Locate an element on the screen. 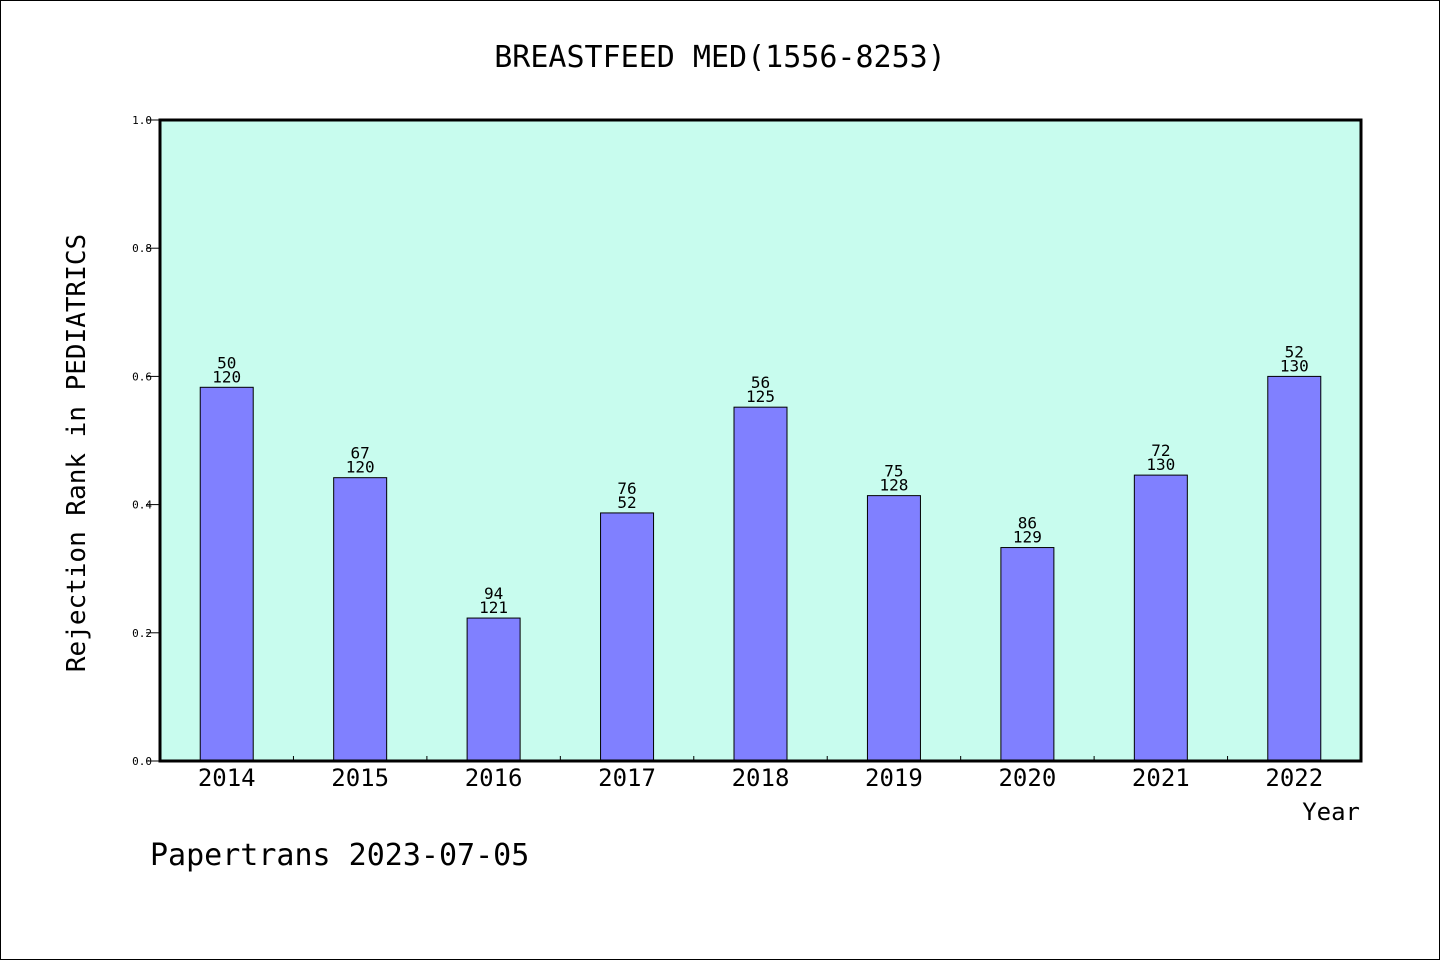 The image size is (1440, 964). x-axis: 2014 2015 2016 2017 2018 2019 2020 2021 2022 is located at coordinates (760, 774).